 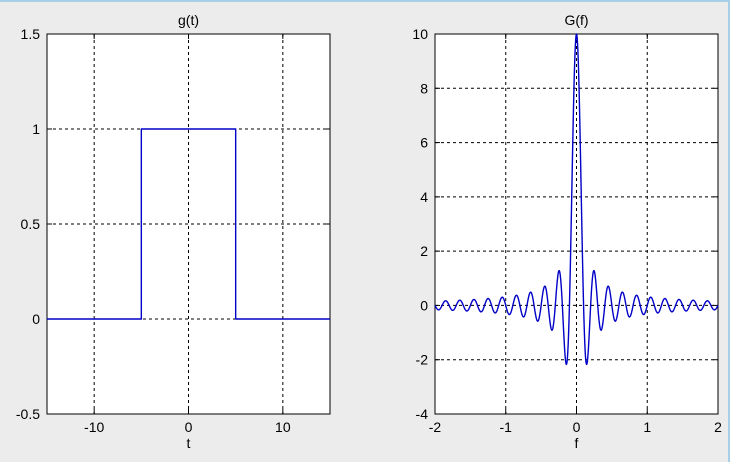 What do you see at coordinates (36, 129) in the screenshot?
I see `y-tick-label: 1` at bounding box center [36, 129].